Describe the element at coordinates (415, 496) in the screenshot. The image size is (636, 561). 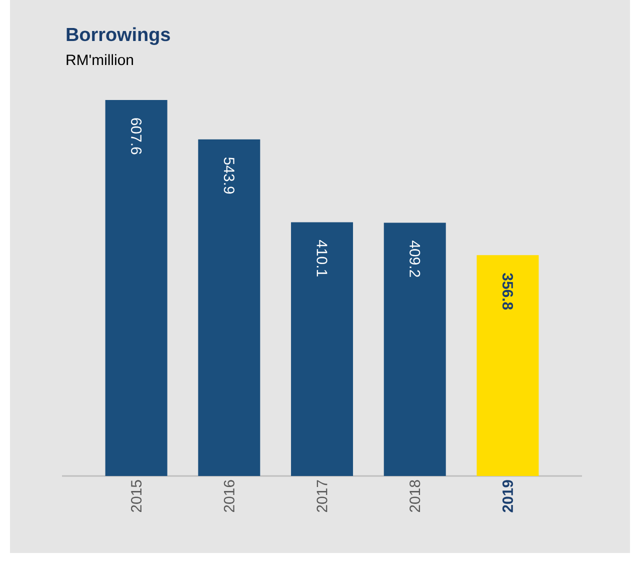
I see `x-tick-label: 2018` at that location.